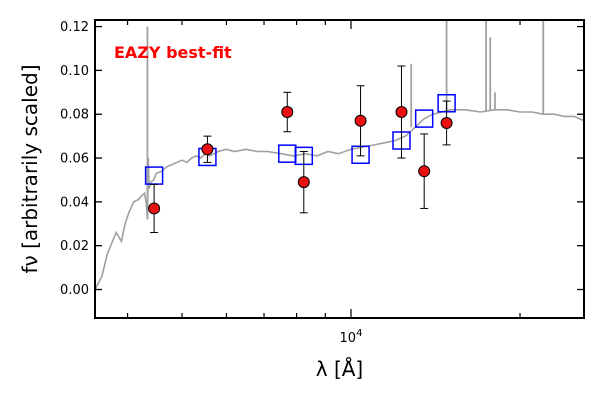 This screenshot has height=404, width=600. I want to click on y-tick-label: 0.10, so click(74, 71).